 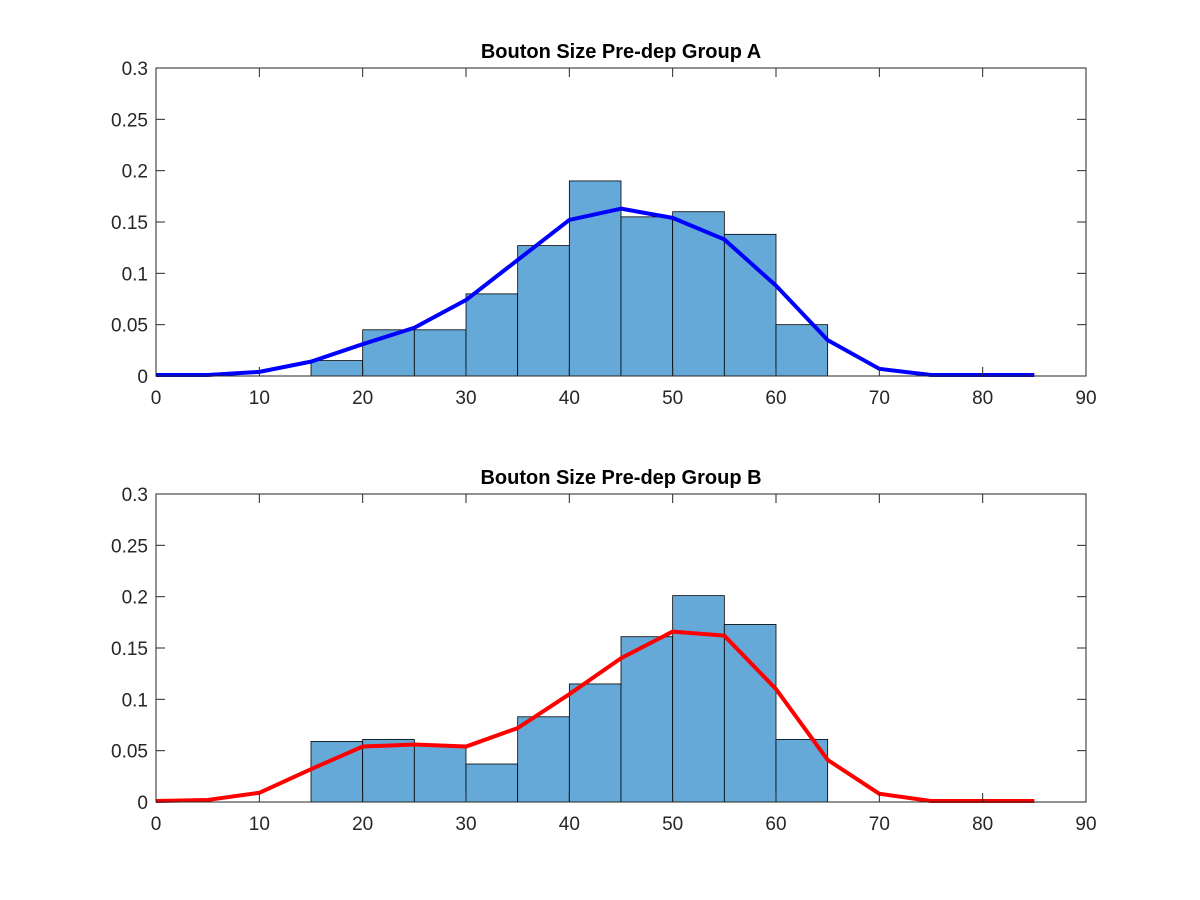 I want to click on chart-title: Bouton Size Pre-dep Group A, so click(x=621, y=52).